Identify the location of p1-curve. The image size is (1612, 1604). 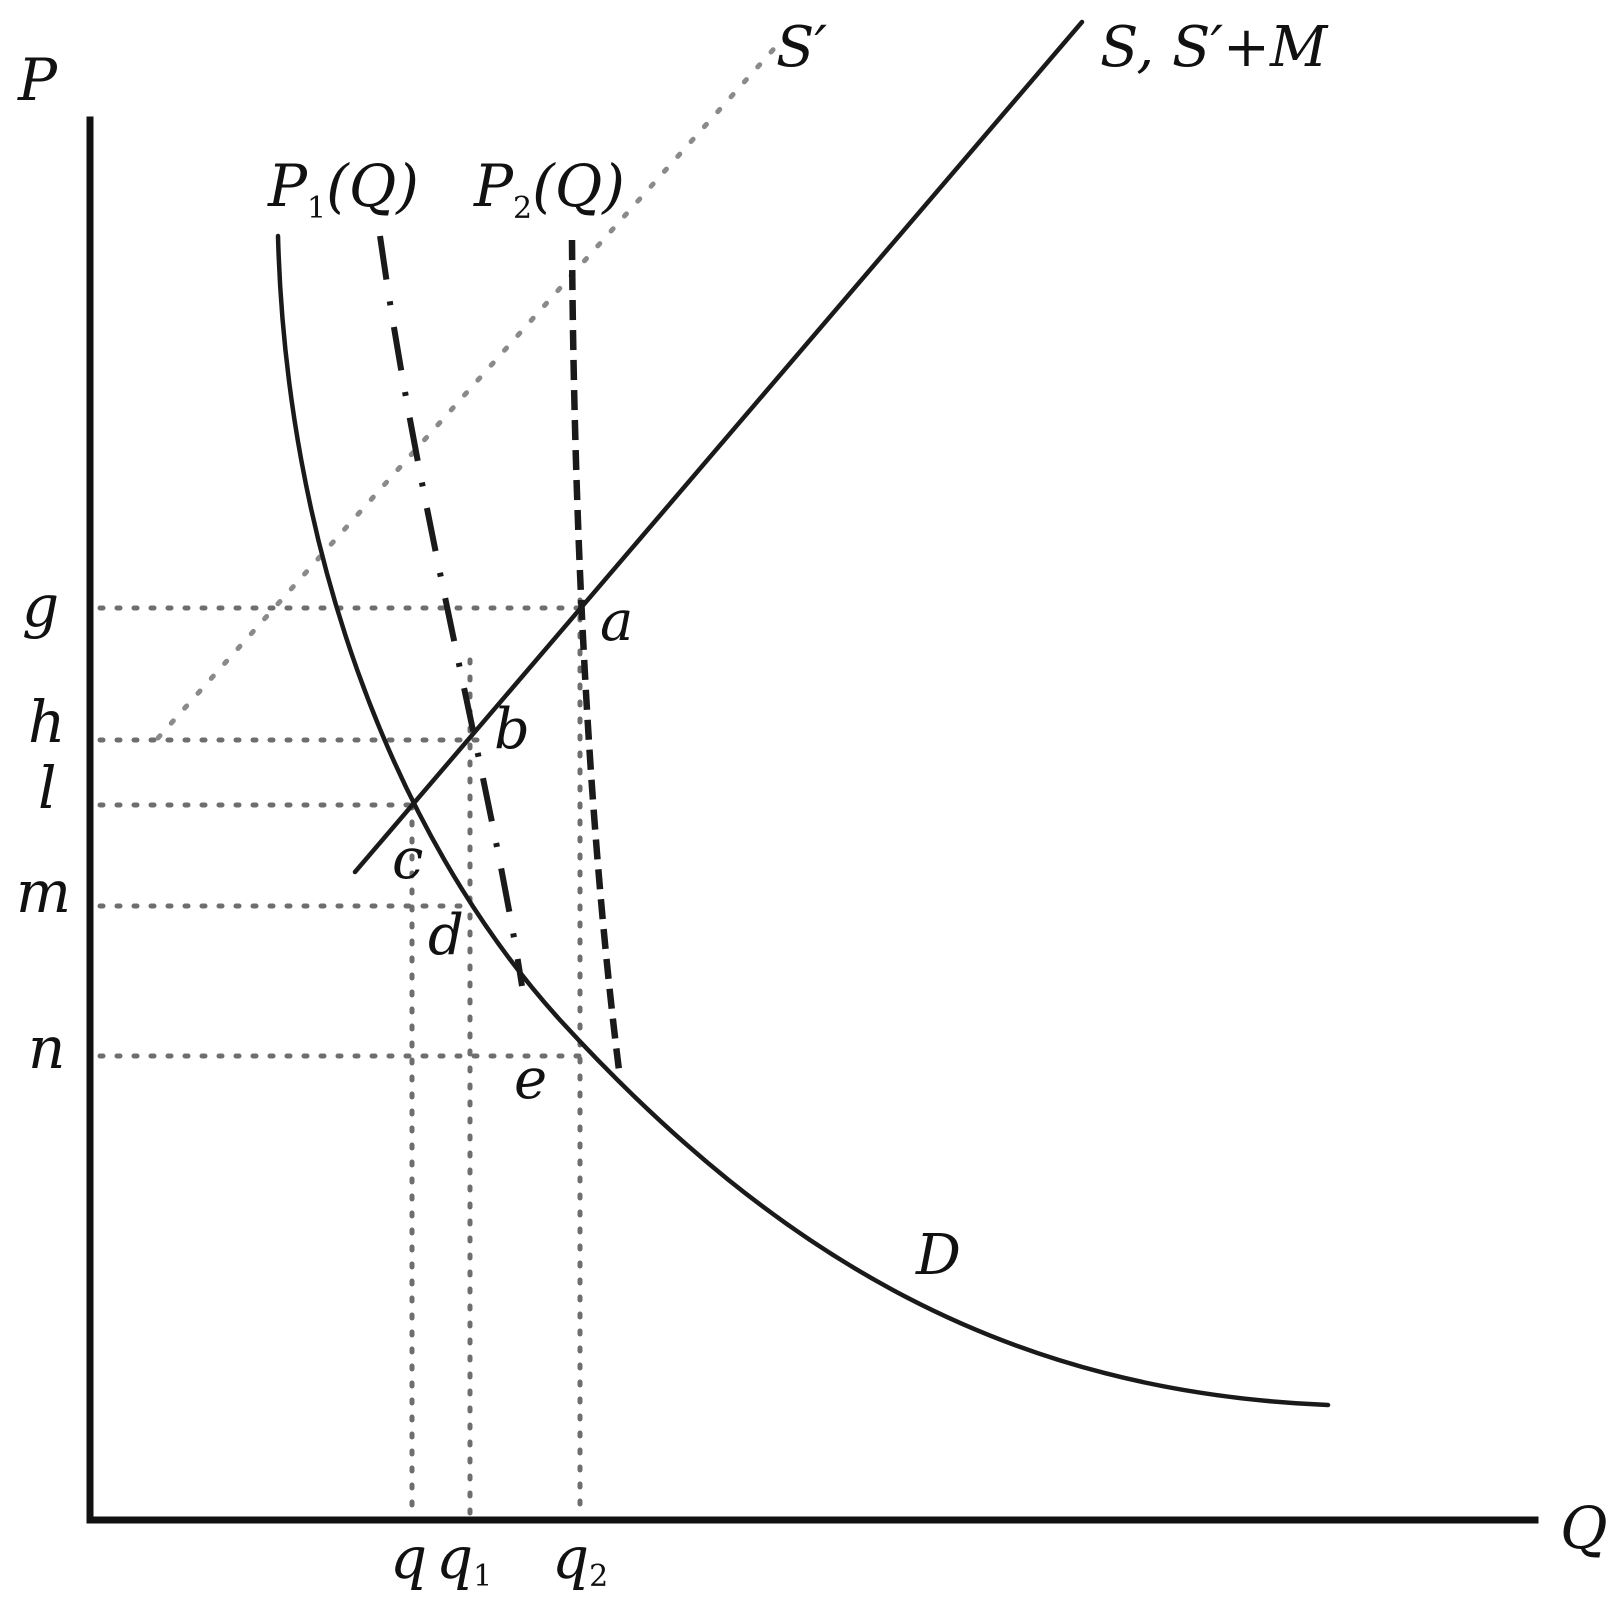
(451, 611).